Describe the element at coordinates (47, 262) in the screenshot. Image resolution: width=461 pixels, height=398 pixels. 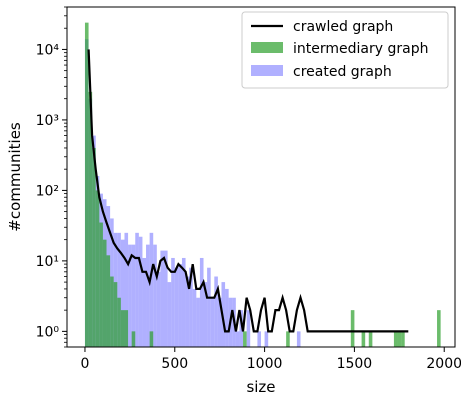
I see `y-tick-label: 10¹` at that location.